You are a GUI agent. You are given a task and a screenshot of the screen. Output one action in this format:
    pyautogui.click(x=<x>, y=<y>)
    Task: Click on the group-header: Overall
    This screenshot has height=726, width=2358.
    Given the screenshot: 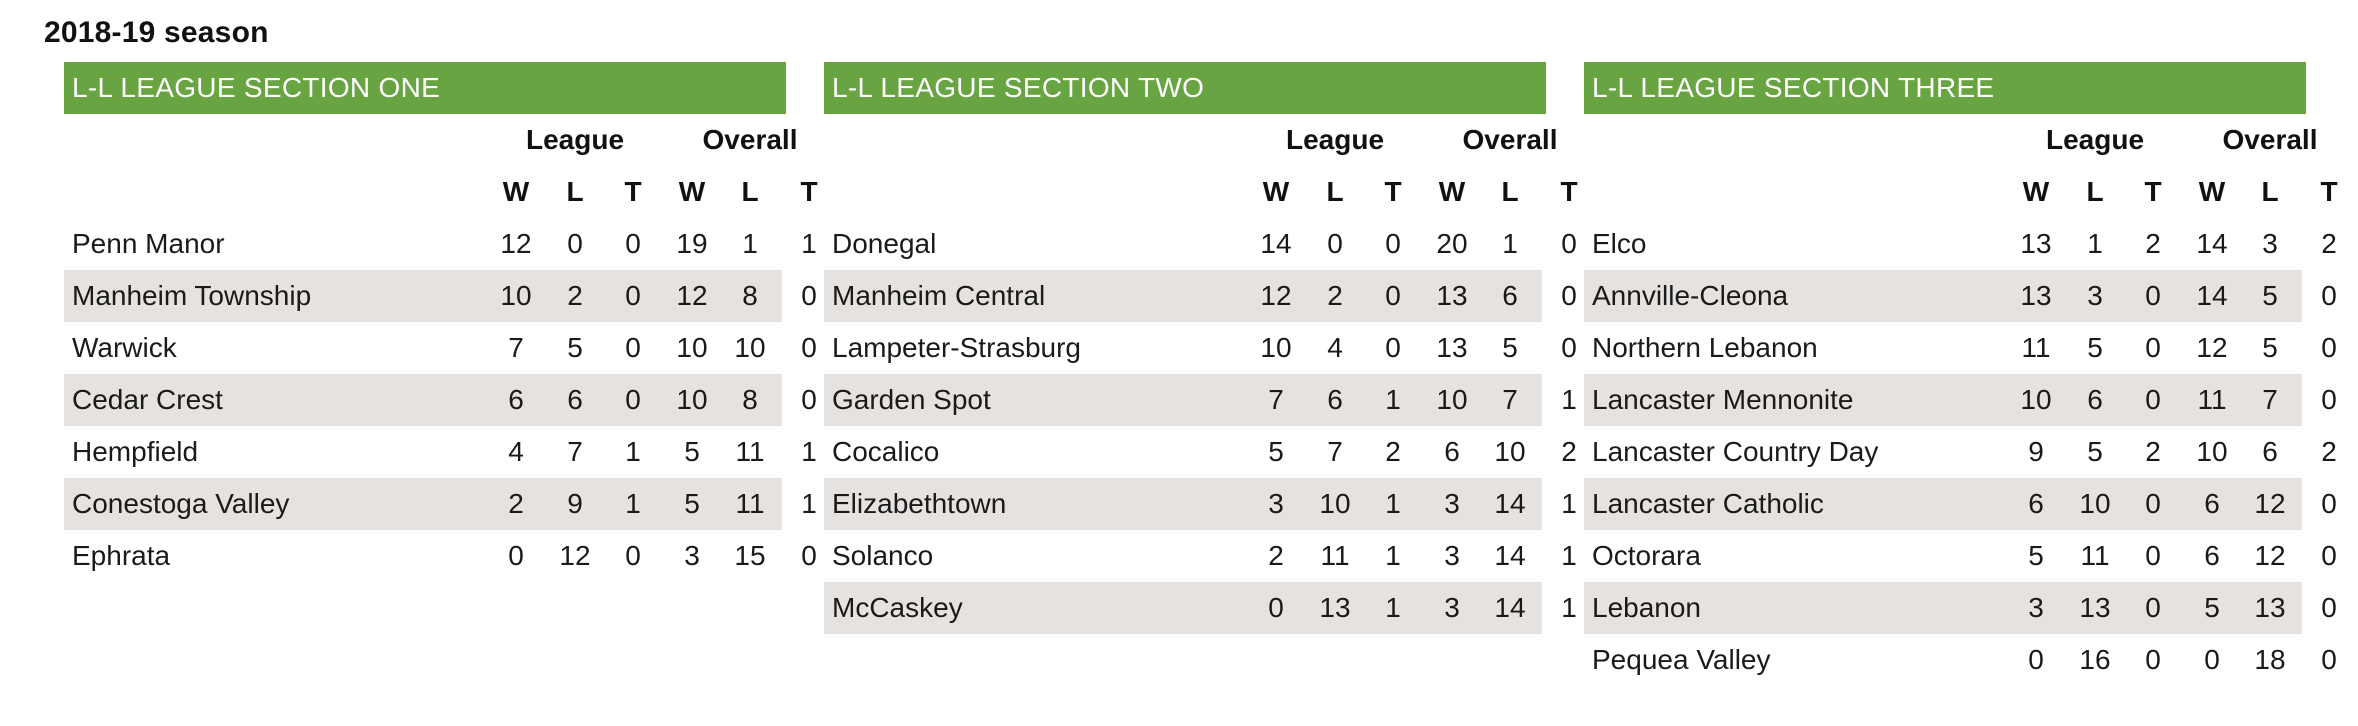 What is the action you would take?
    pyautogui.click(x=750, y=139)
    